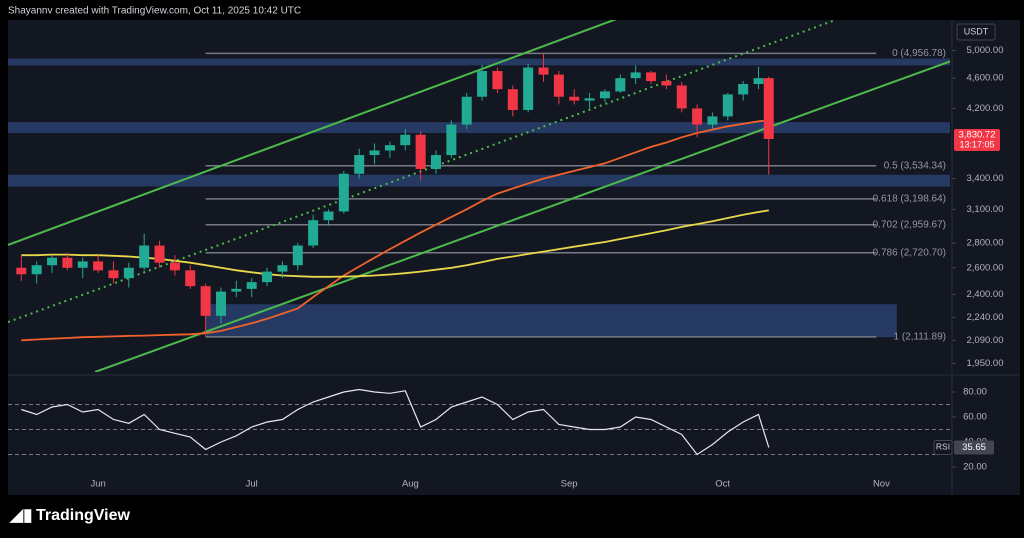 The height and width of the screenshot is (538, 1024). What do you see at coordinates (722, 484) in the screenshot?
I see `x-tick-label: Oct` at bounding box center [722, 484].